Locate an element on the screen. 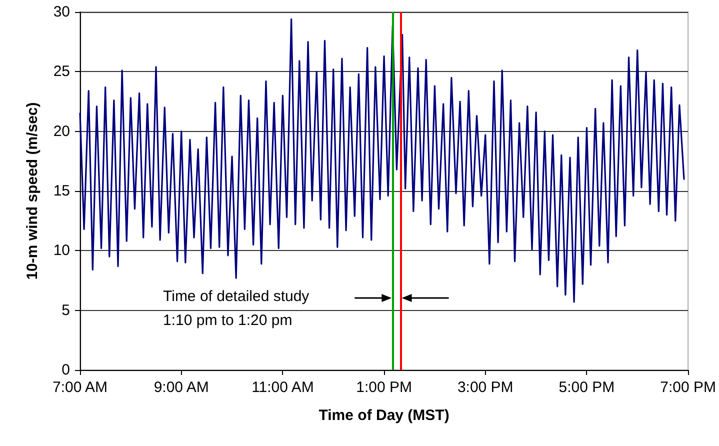  x-tick-label: 9:00 AM is located at coordinates (181, 387).